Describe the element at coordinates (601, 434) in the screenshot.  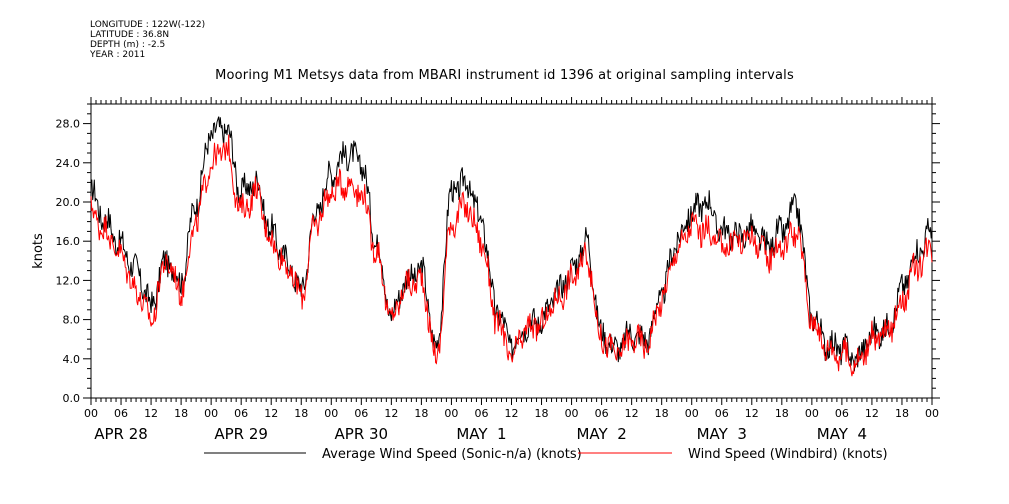
I see `x-day-label: MAY 2` at that location.